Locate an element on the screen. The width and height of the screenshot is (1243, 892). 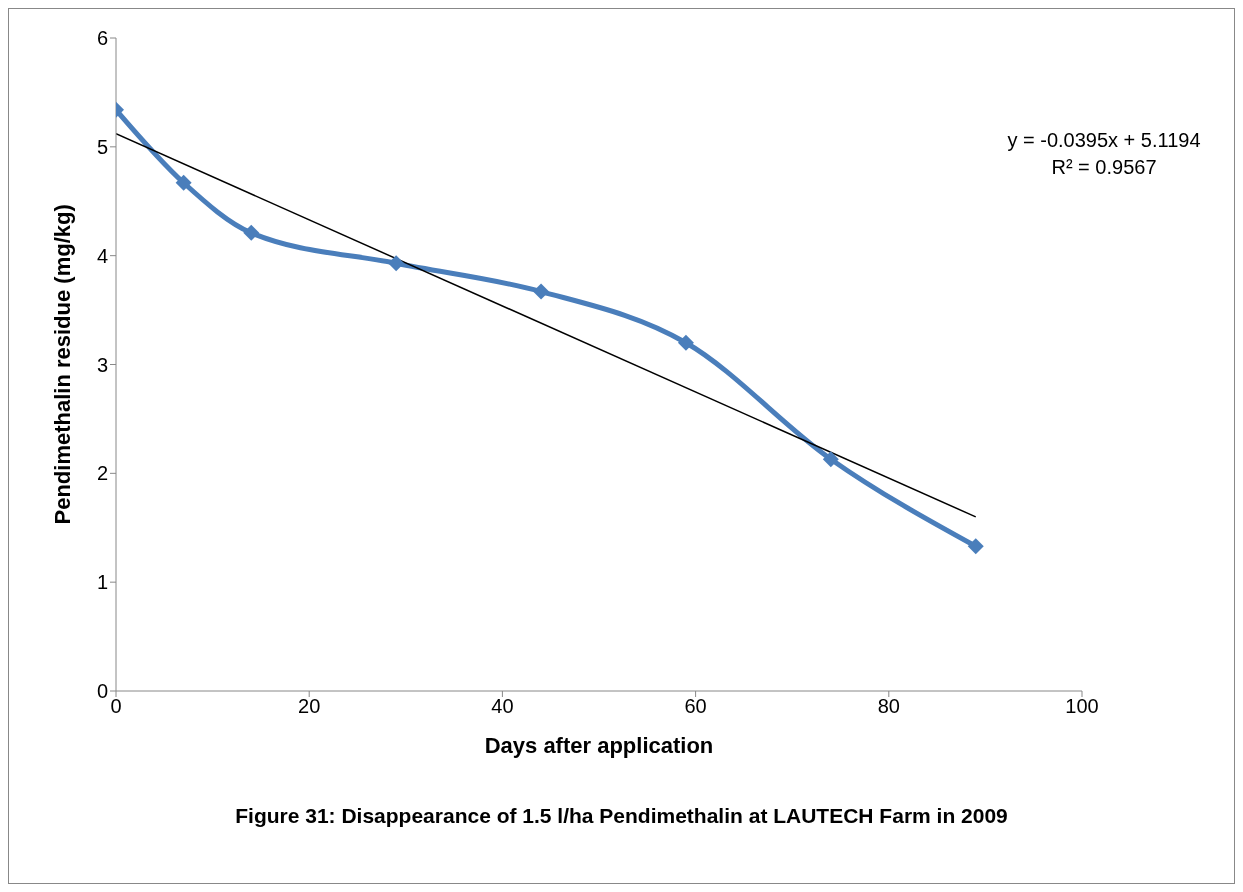
x-tick-label: 0 is located at coordinates (116, 706).